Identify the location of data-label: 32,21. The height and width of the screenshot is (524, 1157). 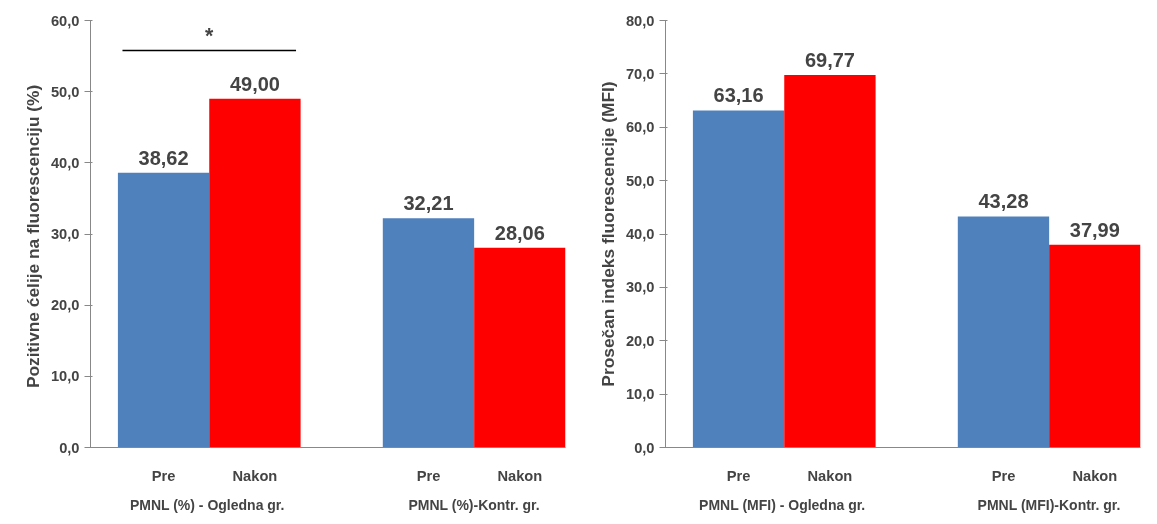
(428, 203).